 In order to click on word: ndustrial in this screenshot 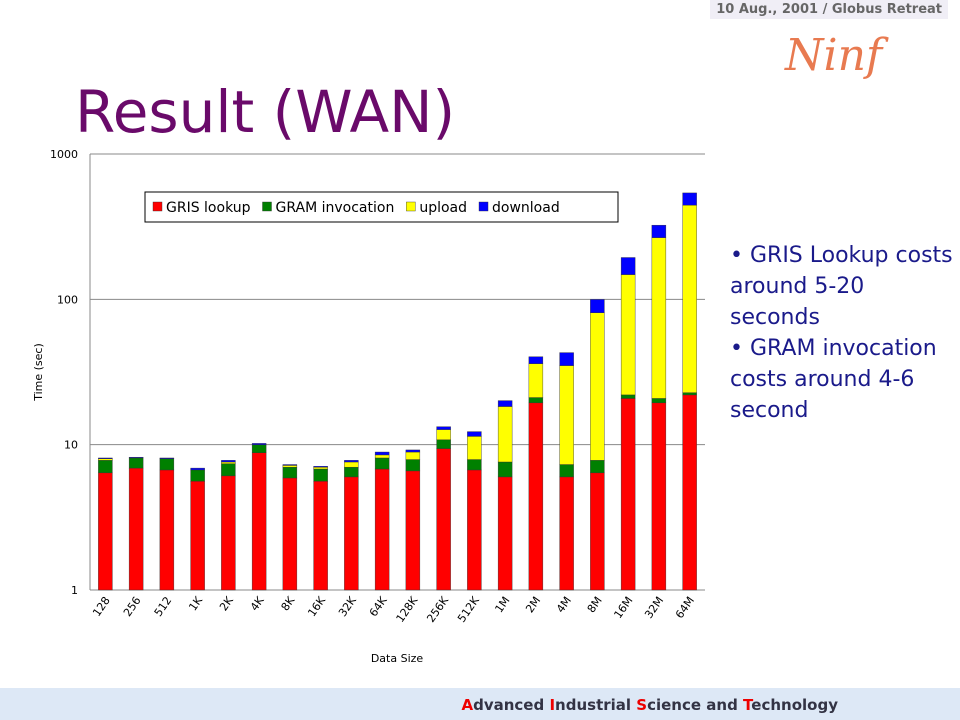, I will do `click(593, 705)`.